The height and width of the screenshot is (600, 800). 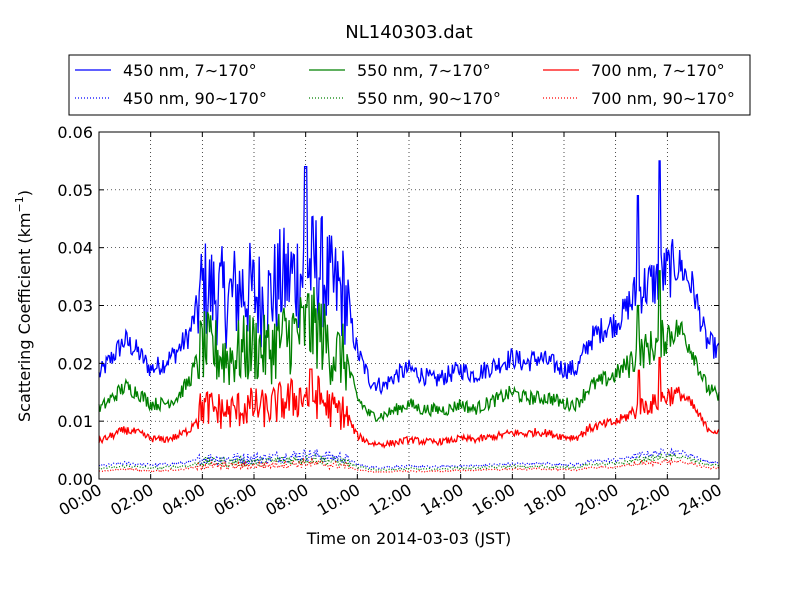 What do you see at coordinates (235, 500) in the screenshot?
I see `x-tick-label: 06:00` at bounding box center [235, 500].